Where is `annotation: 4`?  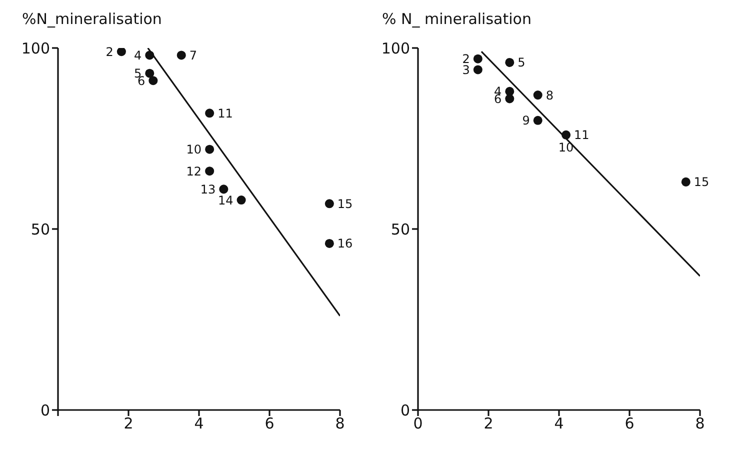 annotation: 4 is located at coordinates (138, 55).